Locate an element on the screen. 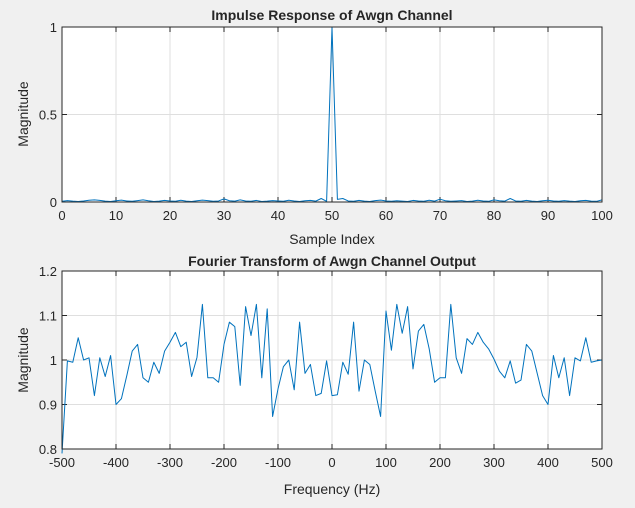 The image size is (635, 508). x-axis-label: Sample Index is located at coordinates (332, 239).